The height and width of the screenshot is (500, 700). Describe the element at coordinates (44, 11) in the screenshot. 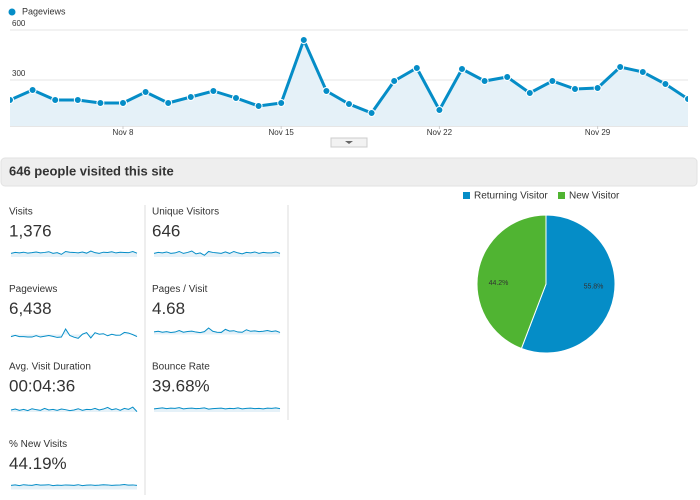

I see `legend-label: Pageviews` at that location.